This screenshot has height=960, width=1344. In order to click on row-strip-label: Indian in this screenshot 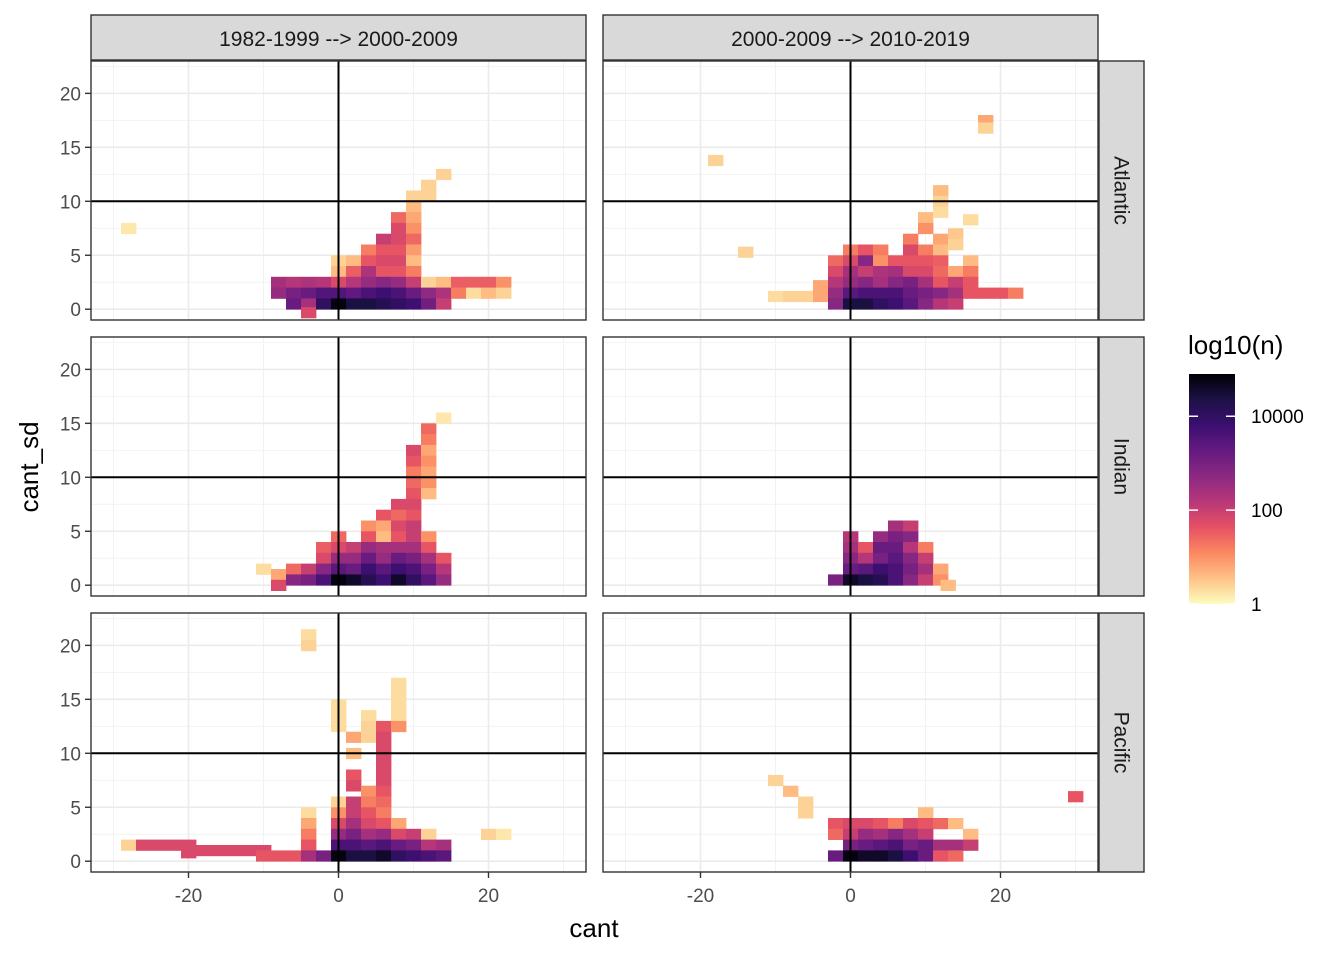, I will do `click(1121, 466)`.